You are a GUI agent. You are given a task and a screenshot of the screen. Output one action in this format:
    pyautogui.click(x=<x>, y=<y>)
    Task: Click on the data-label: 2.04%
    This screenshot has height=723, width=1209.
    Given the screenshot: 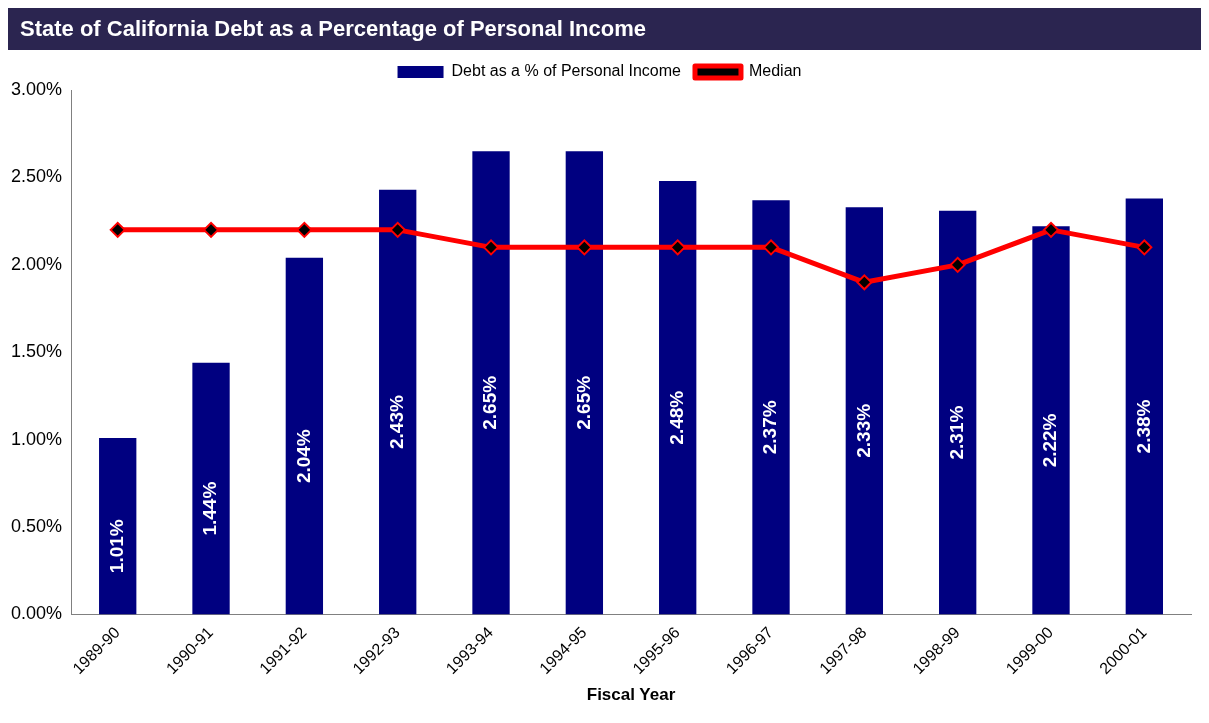 What is the action you would take?
    pyautogui.click(x=303, y=456)
    